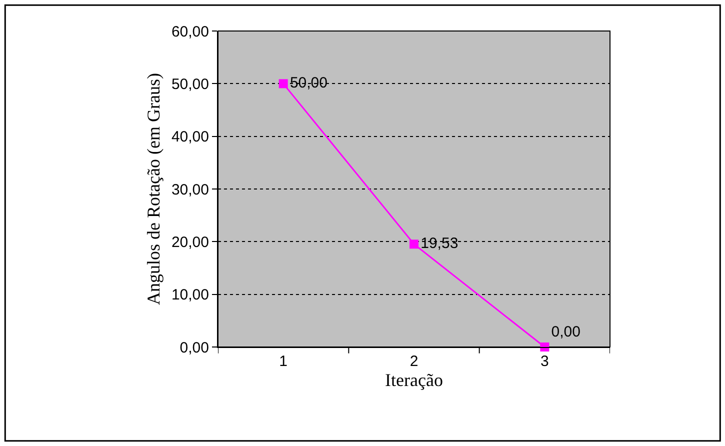  What do you see at coordinates (190, 189) in the screenshot?
I see `y-tick-label: 30,00` at bounding box center [190, 189].